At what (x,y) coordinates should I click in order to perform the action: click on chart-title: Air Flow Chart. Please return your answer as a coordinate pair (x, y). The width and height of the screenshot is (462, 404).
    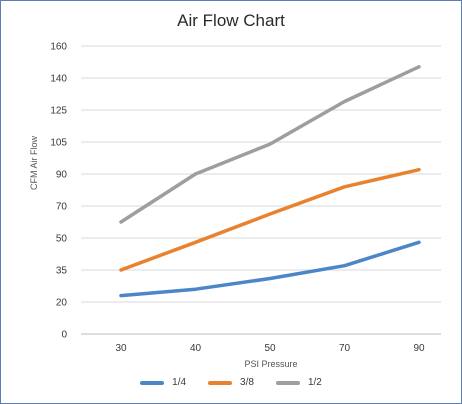
    Looking at the image, I should click on (231, 20).